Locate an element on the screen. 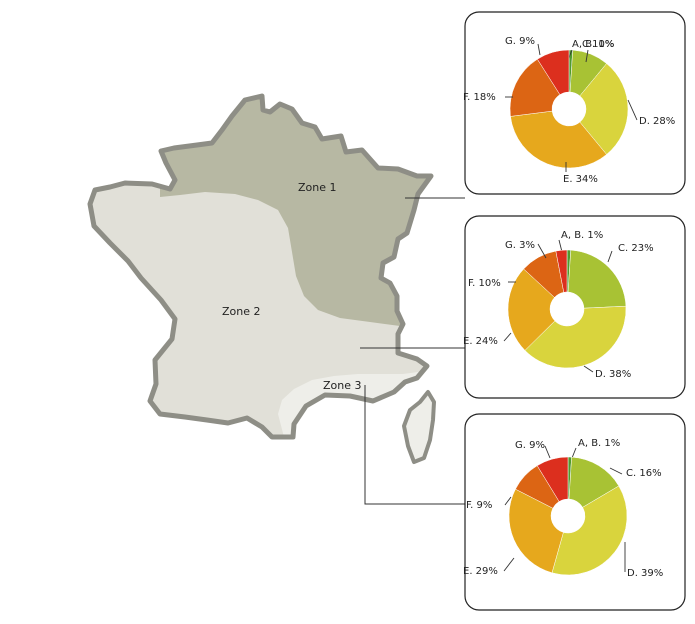 The image size is (695, 624). zone3-chart-panel is located at coordinates (575, 512).